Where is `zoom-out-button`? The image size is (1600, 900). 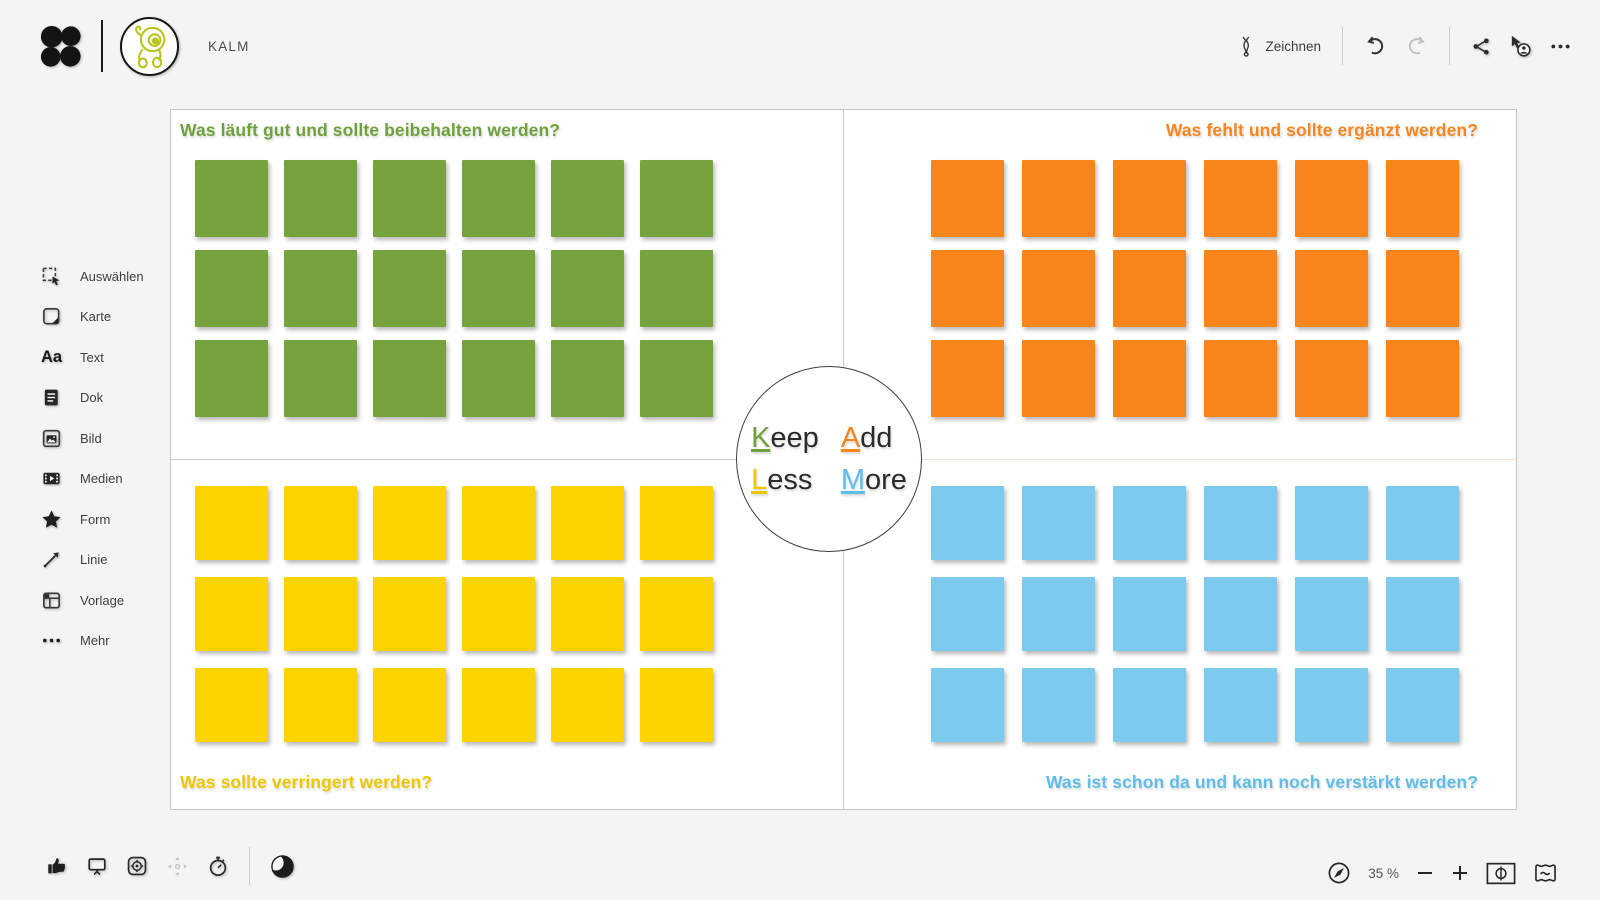
zoom-out-button is located at coordinates (1425, 873).